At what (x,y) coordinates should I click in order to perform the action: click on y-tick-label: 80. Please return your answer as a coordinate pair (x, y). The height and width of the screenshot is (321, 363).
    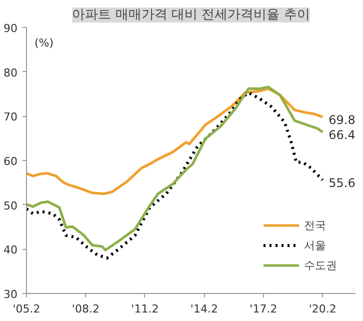
    Looking at the image, I should click on (11, 73).